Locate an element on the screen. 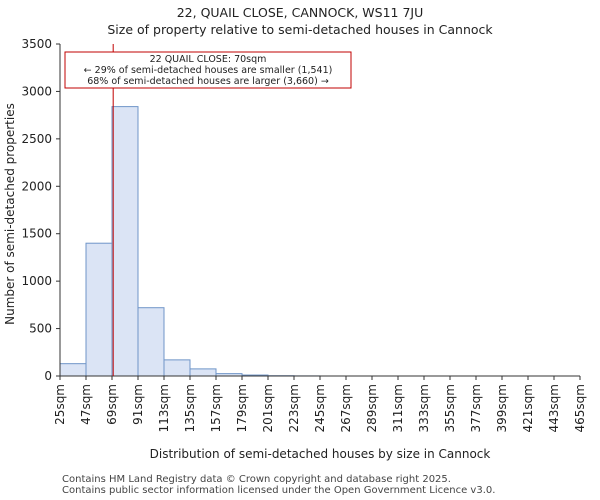 The height and width of the screenshot is (500, 600). x-tick-label-69sqm: 69sqm is located at coordinates (112, 404).